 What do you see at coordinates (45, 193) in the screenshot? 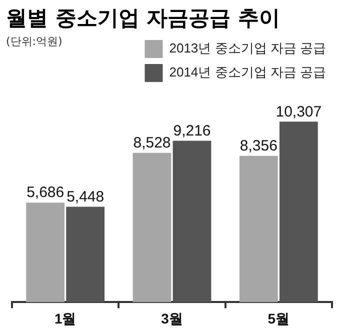
I see `data-label: 5,686` at bounding box center [45, 193].